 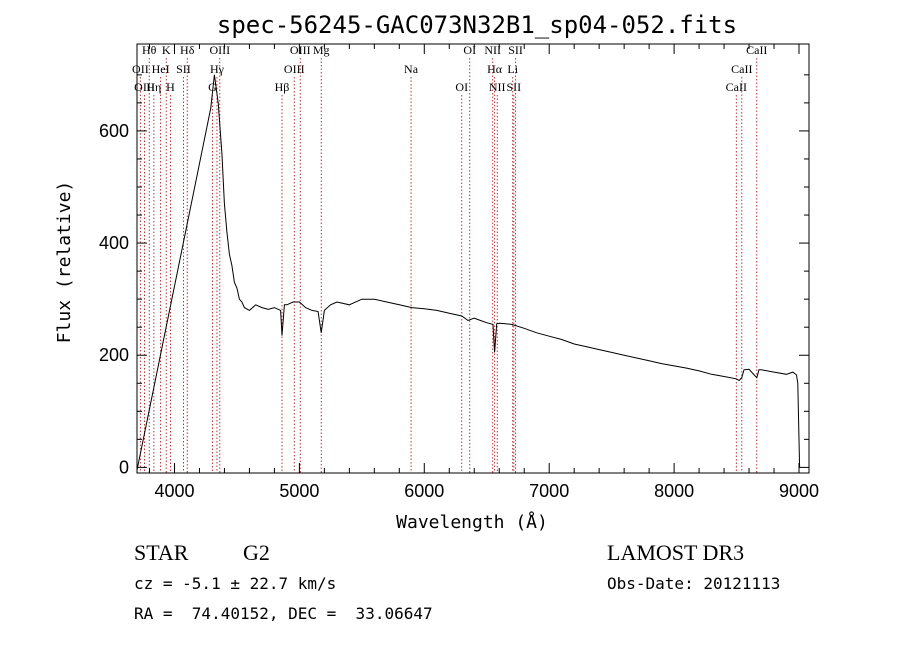 What do you see at coordinates (235, 583) in the screenshot?
I see `redshift-cz: cz = -5.1 ± 22.7 km/s` at bounding box center [235, 583].